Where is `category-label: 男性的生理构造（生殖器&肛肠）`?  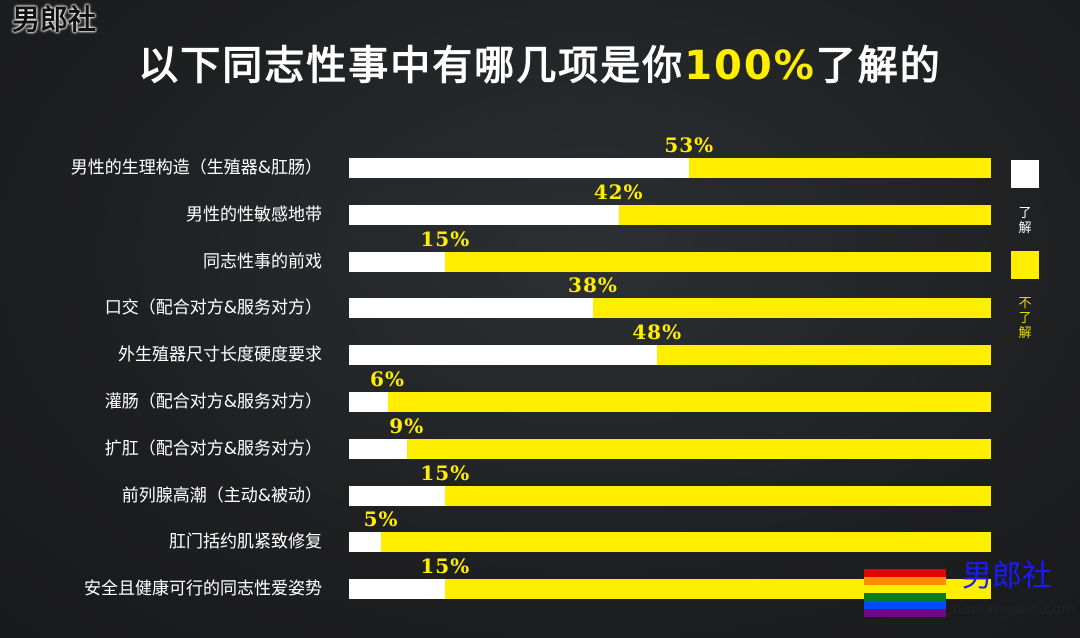 category-label: 男性的生理构造（生殖器&肛肠） is located at coordinates (196, 168).